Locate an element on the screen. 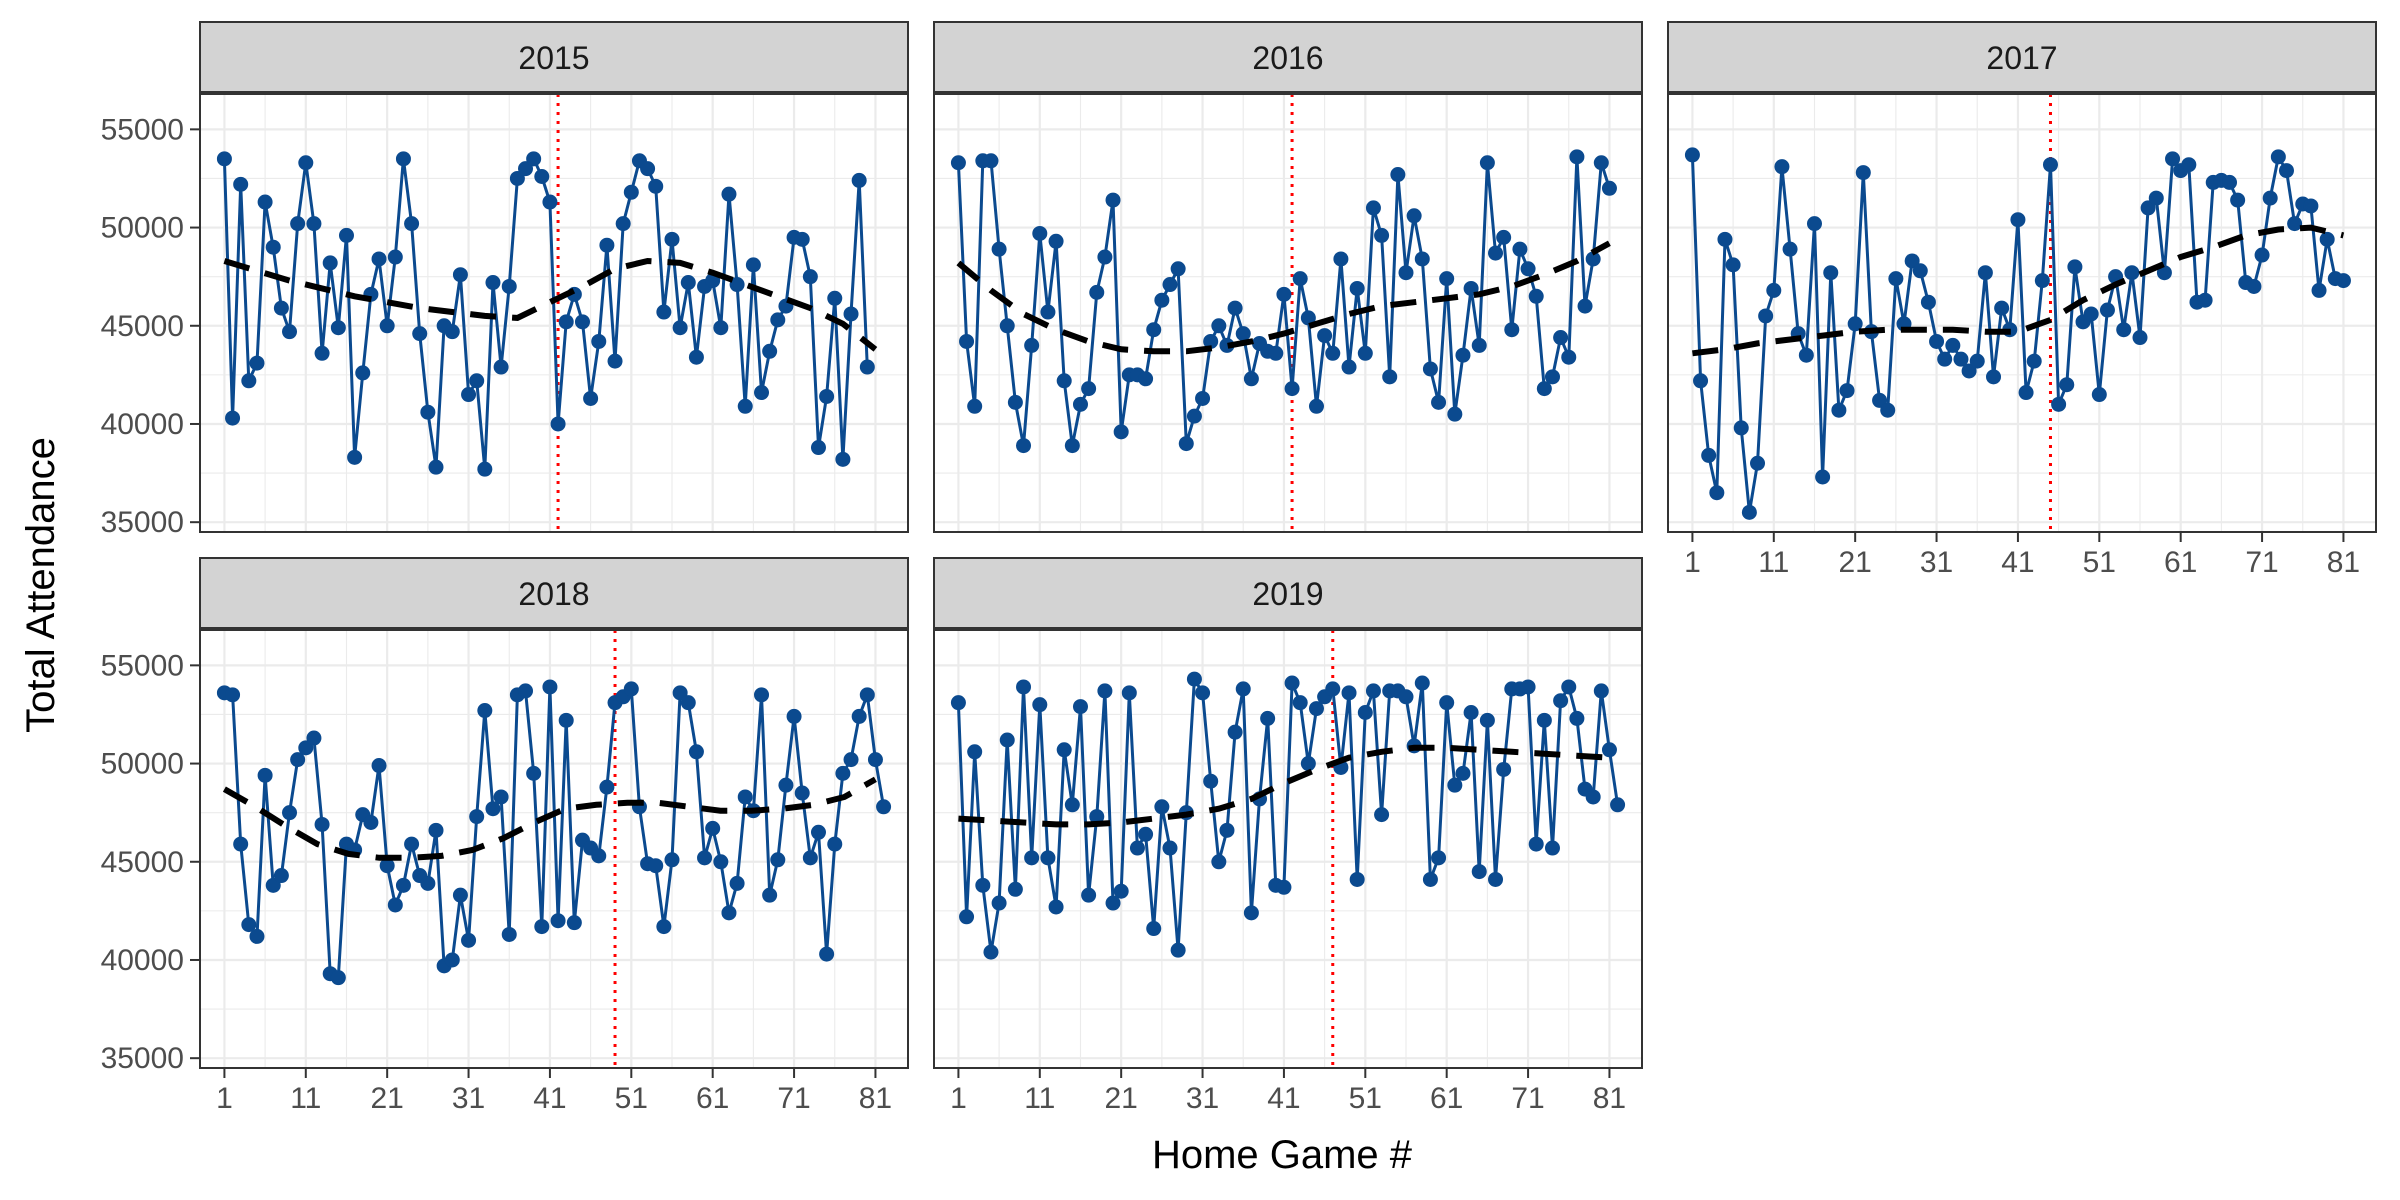  strip-2017 is located at coordinates (2022, 57).